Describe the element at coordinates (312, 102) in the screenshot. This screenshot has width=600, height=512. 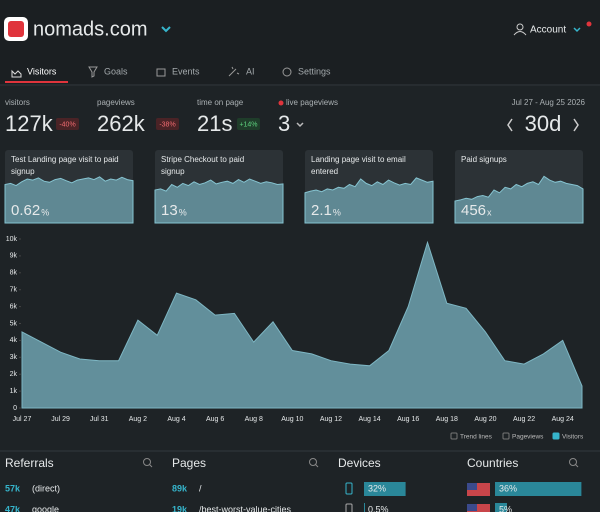
I see `stat-label: live pageviews` at that location.